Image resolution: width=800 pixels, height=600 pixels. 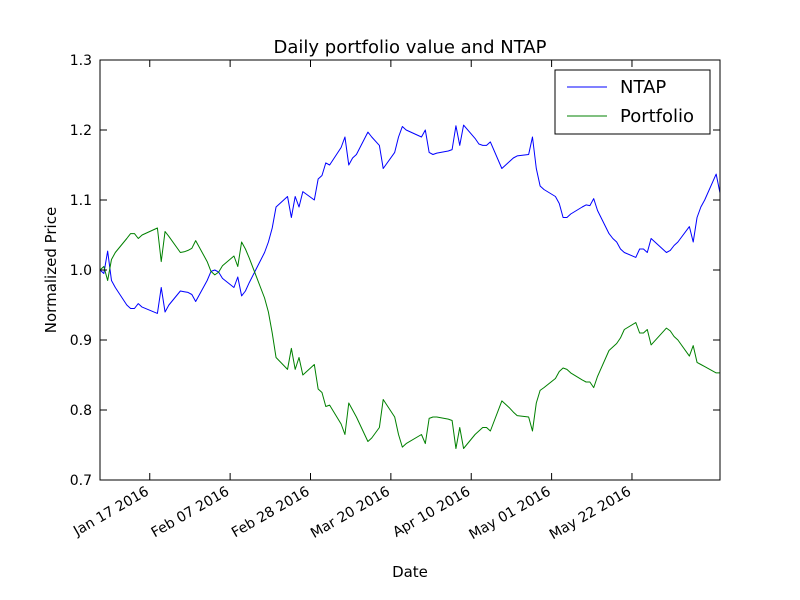 I want to click on y-tick-label: 1.0, so click(x=81, y=271).